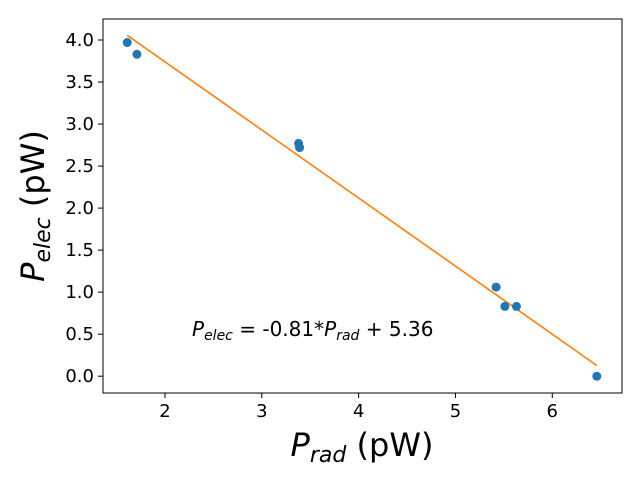 Image resolution: width=640 pixels, height=480 pixels. I want to click on y-tick-label: 0.5, so click(79, 334).